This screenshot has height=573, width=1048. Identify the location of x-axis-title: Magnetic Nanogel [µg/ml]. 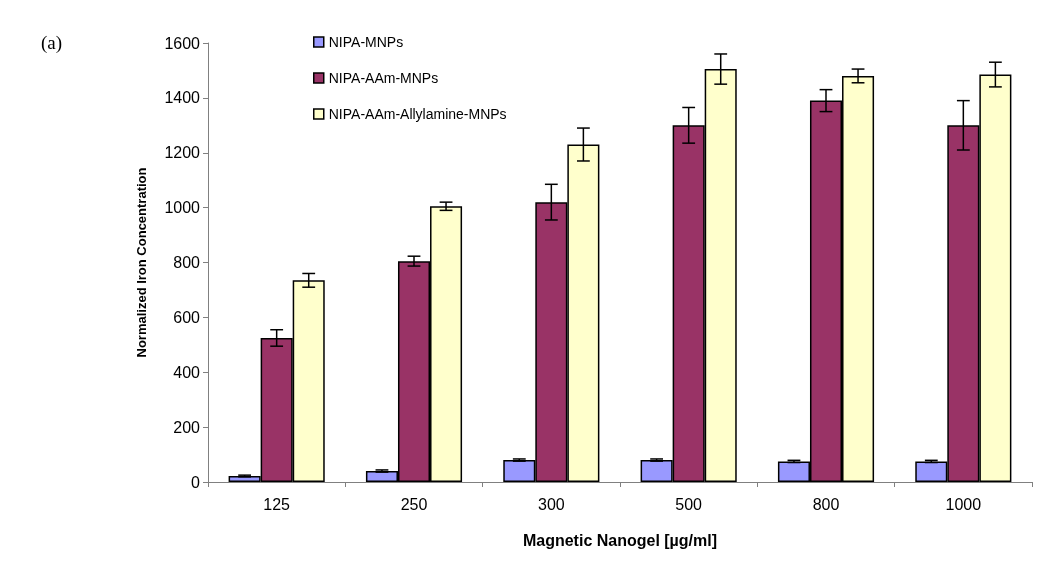
(620, 540).